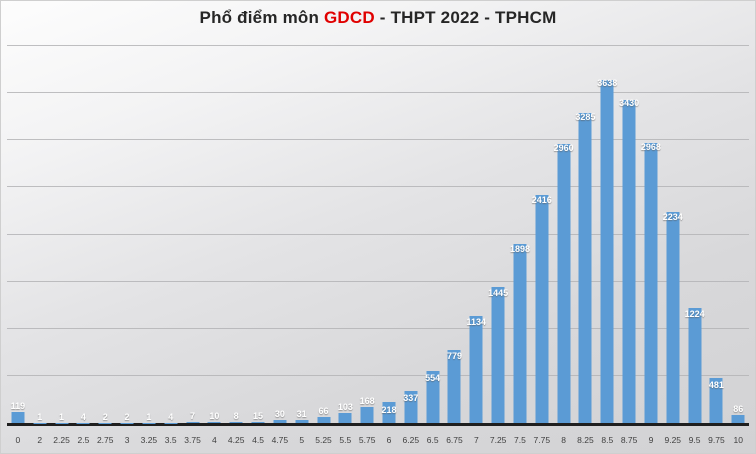  What do you see at coordinates (738, 408) in the screenshot?
I see `data-label: 86` at bounding box center [738, 408].